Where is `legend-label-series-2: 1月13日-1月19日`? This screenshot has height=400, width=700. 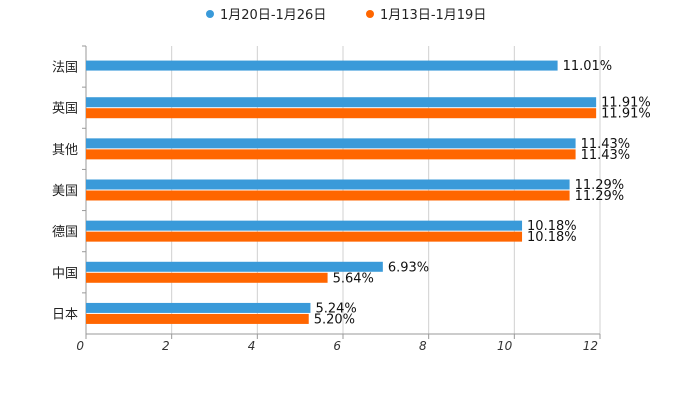
legend-label-series-2: 1月13日-1月19日 is located at coordinates (433, 15).